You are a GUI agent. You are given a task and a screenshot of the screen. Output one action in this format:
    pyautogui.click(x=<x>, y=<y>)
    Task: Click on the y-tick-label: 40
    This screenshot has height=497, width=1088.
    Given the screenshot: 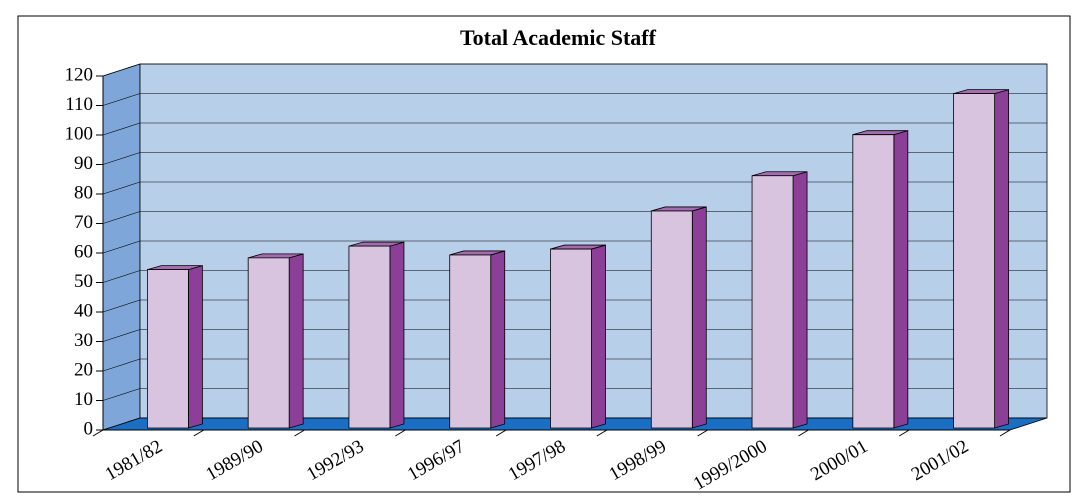 What is the action you would take?
    pyautogui.click(x=83, y=310)
    